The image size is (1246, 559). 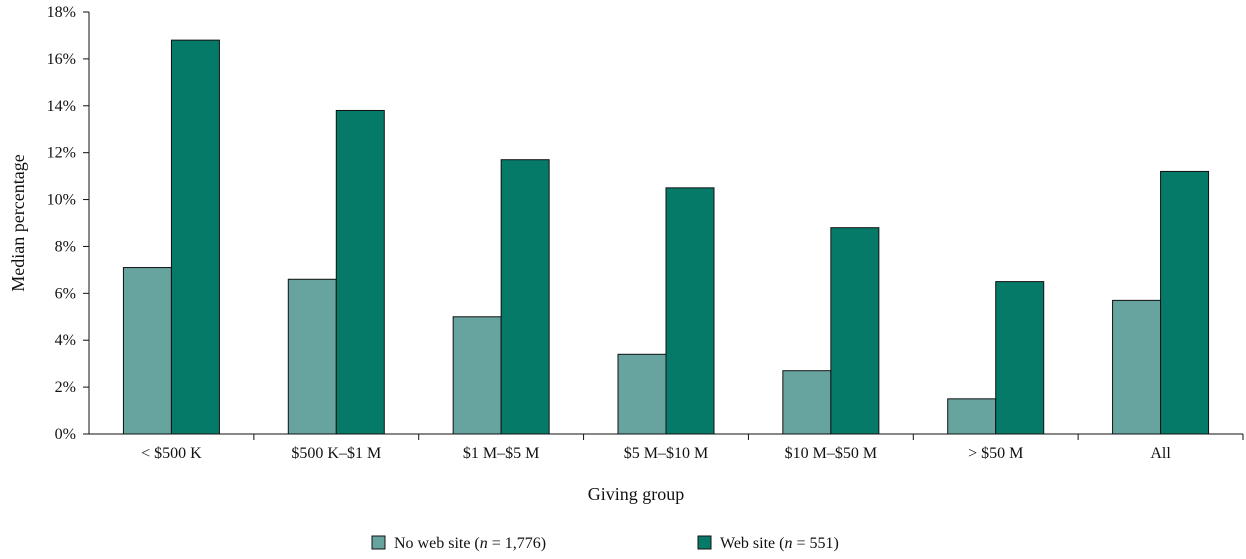 I want to click on y-tick-label: 4%, so click(x=65, y=340).